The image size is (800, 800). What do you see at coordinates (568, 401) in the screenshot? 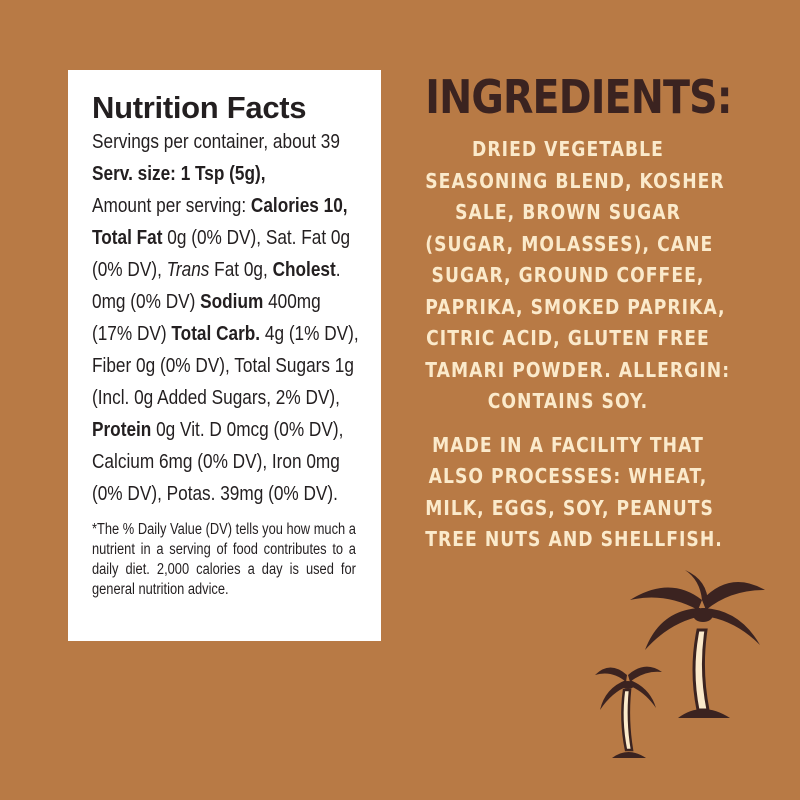
I see `ingredients-line: CONTAINS SOY.` at bounding box center [568, 401].